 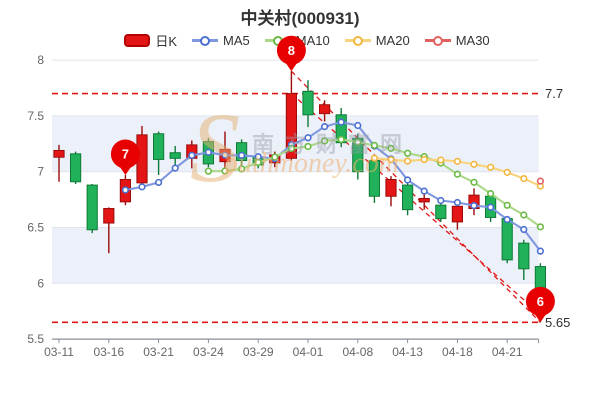 What do you see at coordinates (300, 18) in the screenshot?
I see `page-title: 中关村(000931)` at bounding box center [300, 18].